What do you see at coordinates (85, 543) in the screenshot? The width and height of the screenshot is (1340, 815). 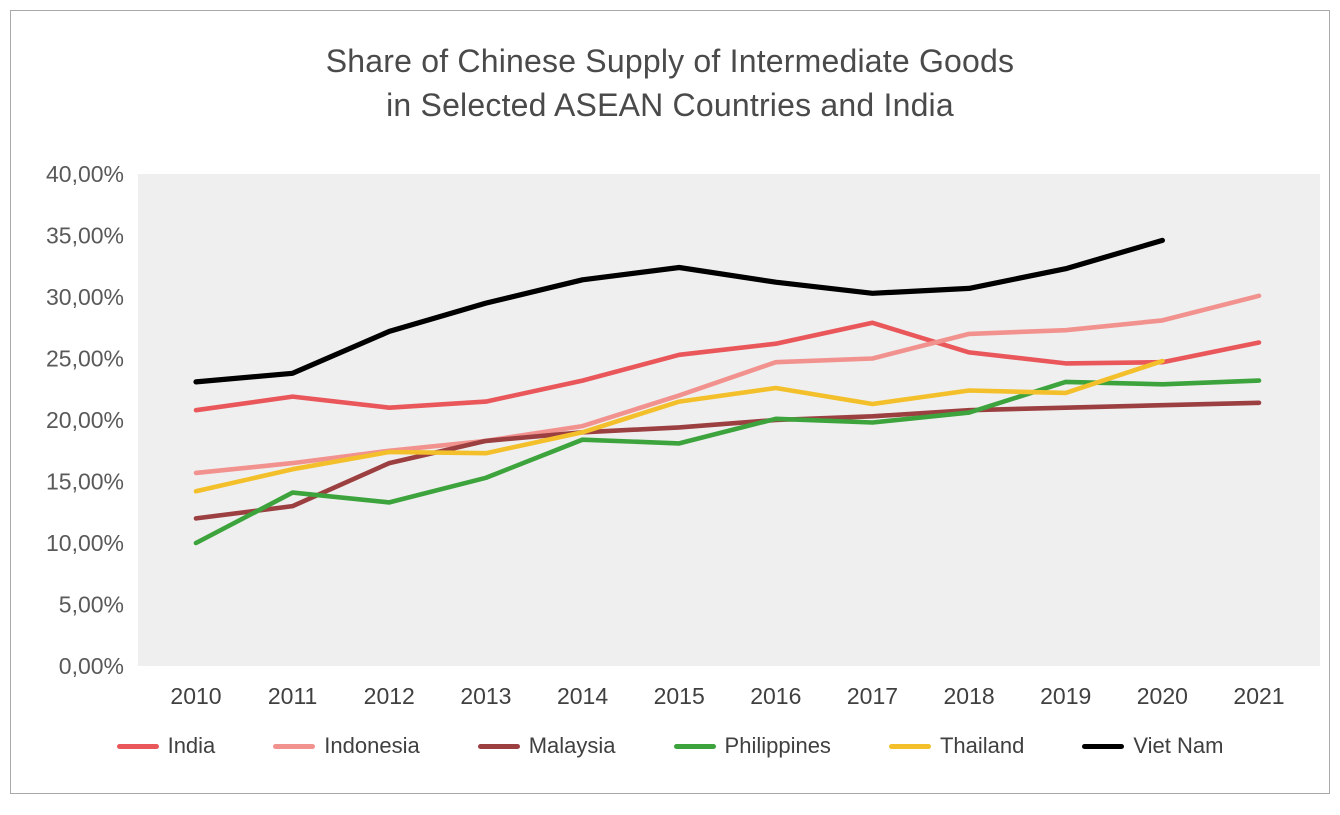 I see `y-axis-tick-label: 10,00%` at bounding box center [85, 543].